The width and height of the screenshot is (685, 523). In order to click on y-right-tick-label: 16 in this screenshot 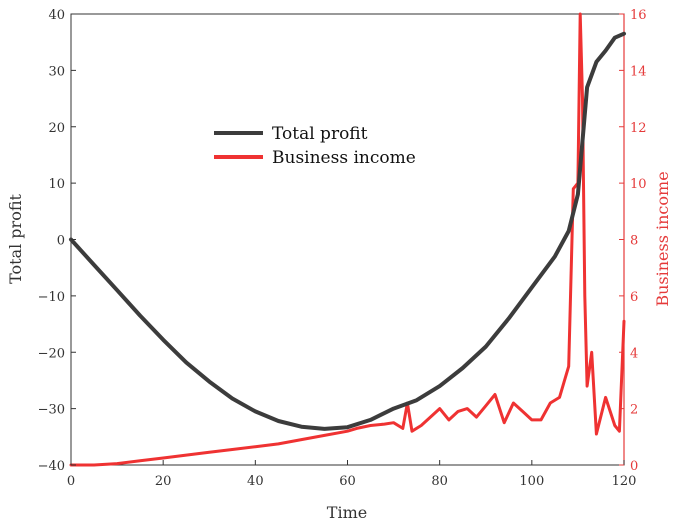, I will do `click(638, 15)`.